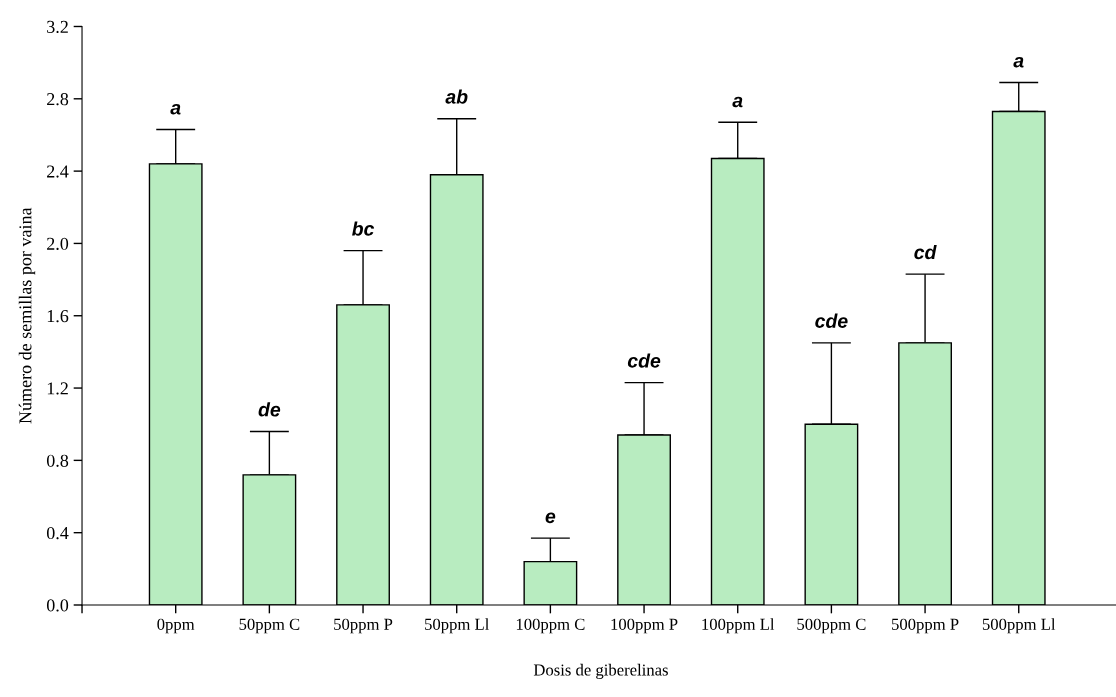 The width and height of the screenshot is (1116, 697). I want to click on y-tick-label: 0.8, so click(57, 460).